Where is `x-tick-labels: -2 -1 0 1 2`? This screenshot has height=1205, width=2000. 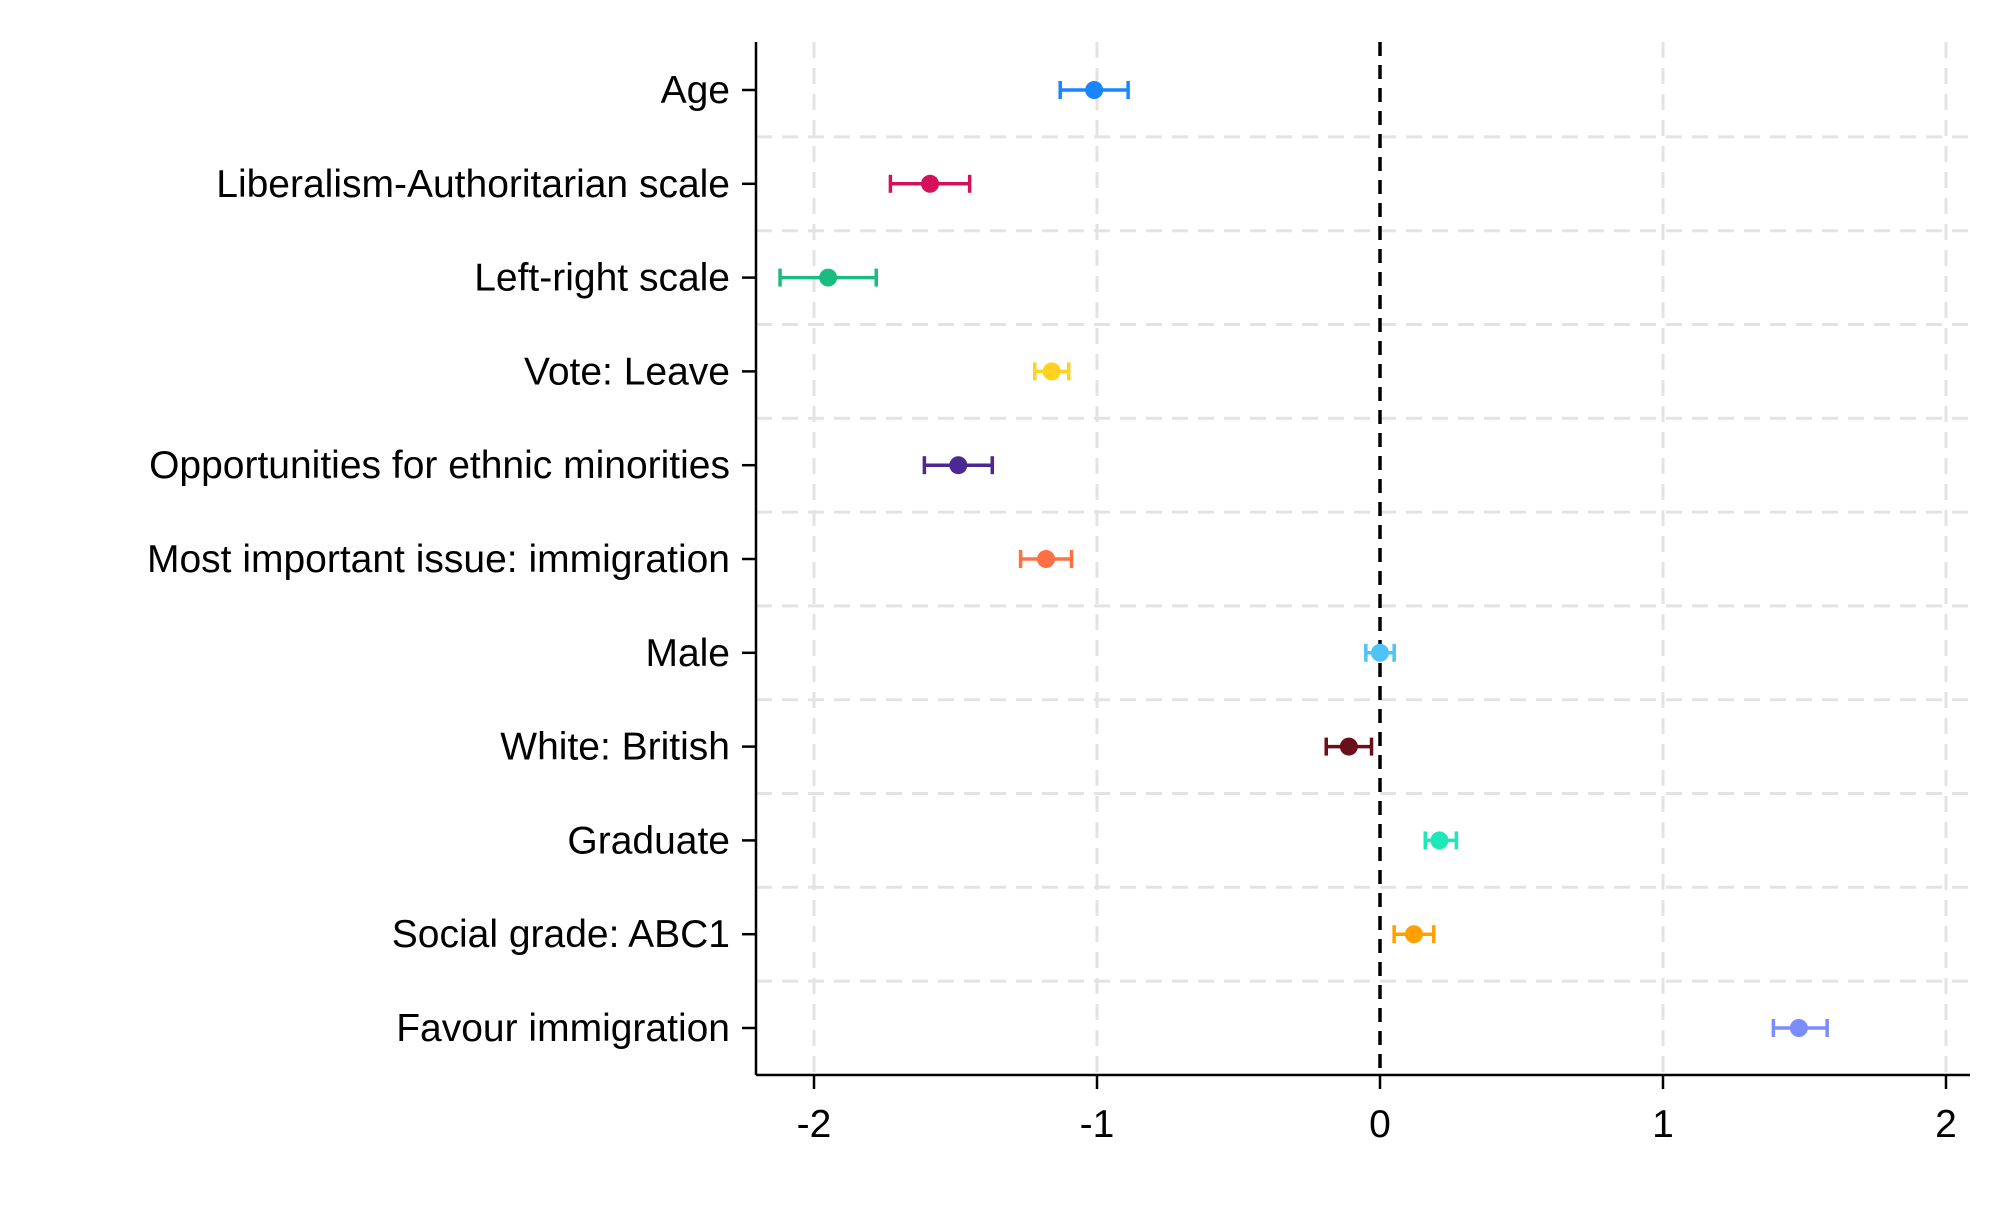
x-tick-labels: -2 -1 0 1 2 is located at coordinates (1377, 1124).